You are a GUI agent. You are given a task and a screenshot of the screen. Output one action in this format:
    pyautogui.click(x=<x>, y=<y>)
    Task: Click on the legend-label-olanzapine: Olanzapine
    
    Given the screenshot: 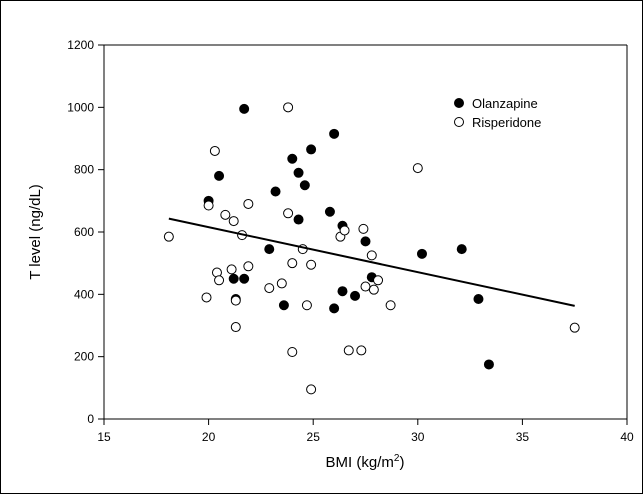 What is the action you would take?
    pyautogui.click(x=505, y=103)
    